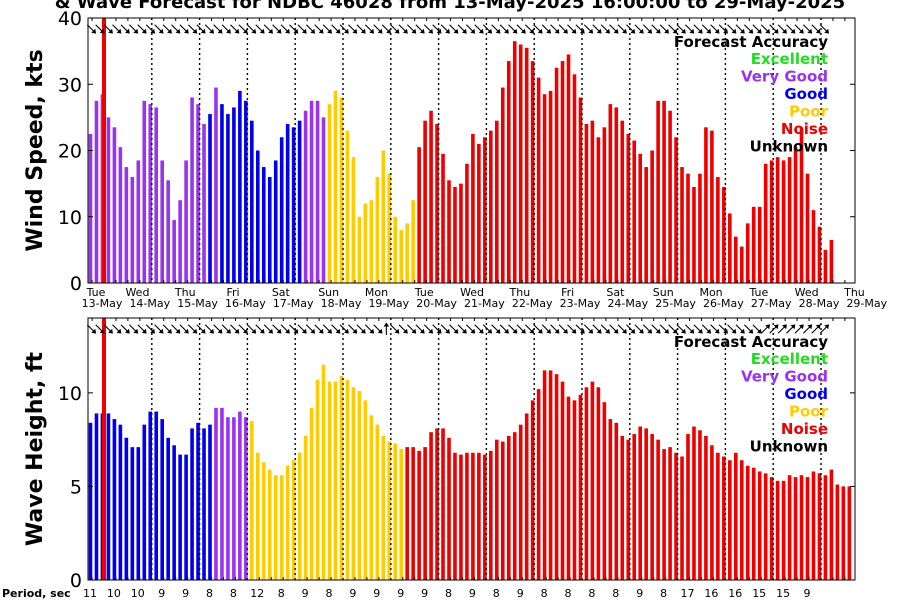  Describe the element at coordinates (627, 303) in the screenshot. I see `day-date: 24-May` at that location.